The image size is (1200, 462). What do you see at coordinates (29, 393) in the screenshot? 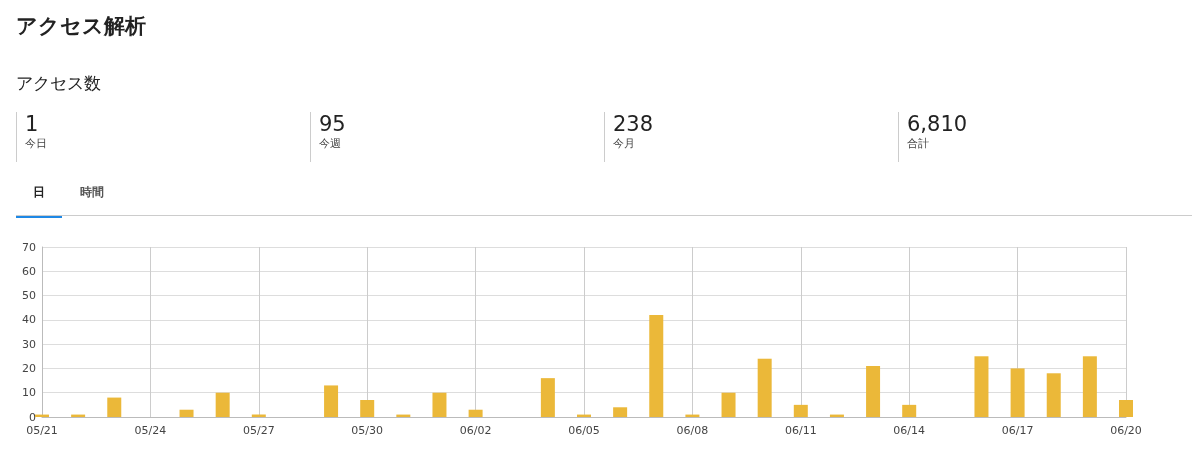
I see `y-tick-label: 10` at bounding box center [29, 393].